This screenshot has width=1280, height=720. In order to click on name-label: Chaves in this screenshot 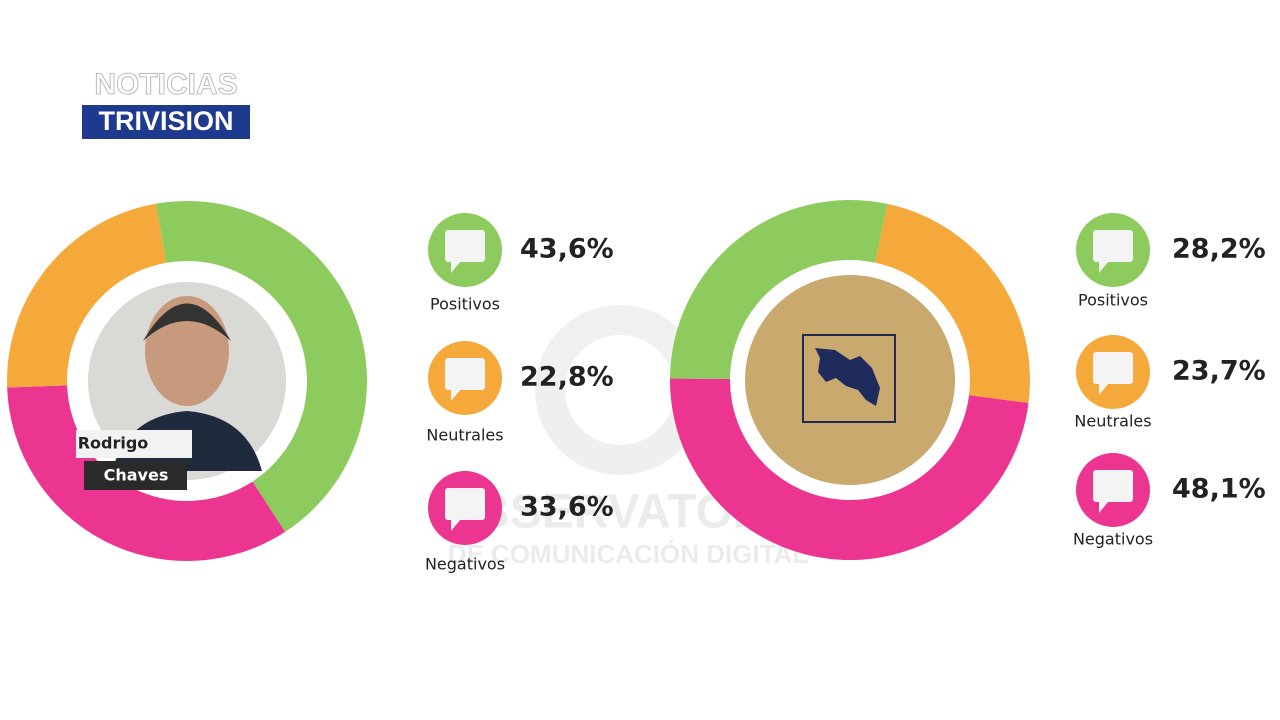, I will do `click(136, 475)`.